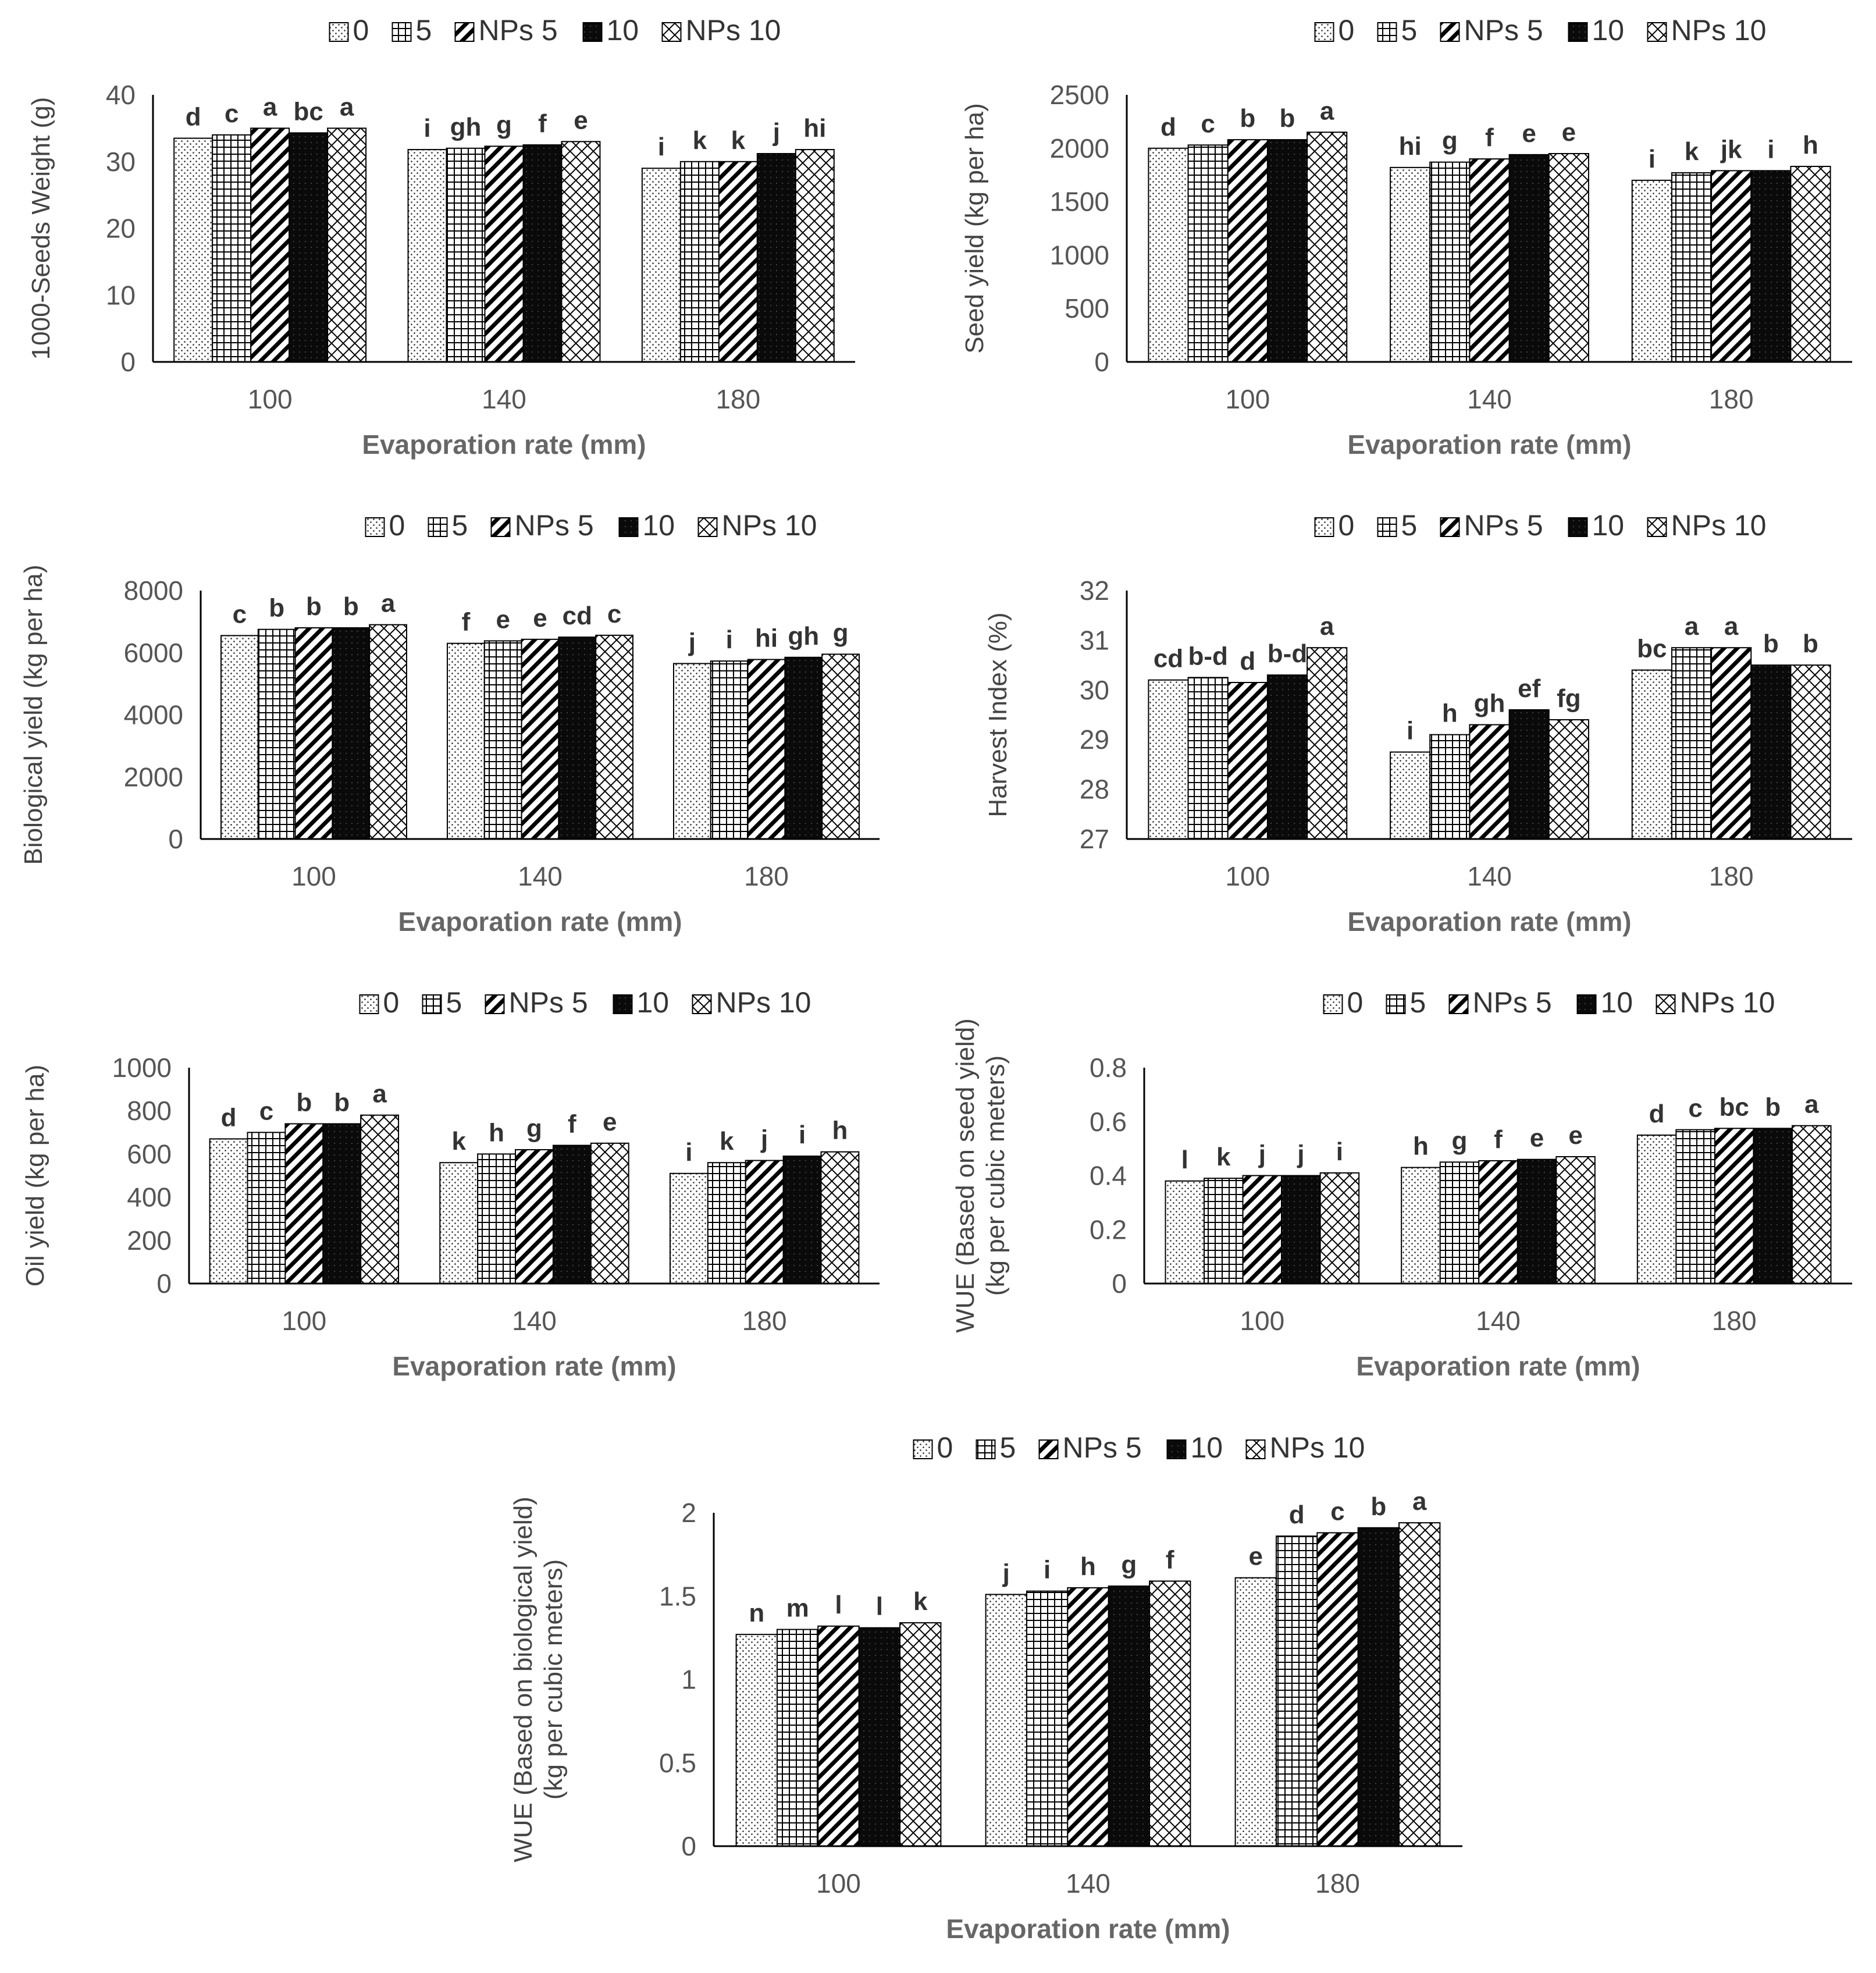 This screenshot has width=1876, height=1973. What do you see at coordinates (121, 229) in the screenshot?
I see `y-tick-label: 20` at bounding box center [121, 229].